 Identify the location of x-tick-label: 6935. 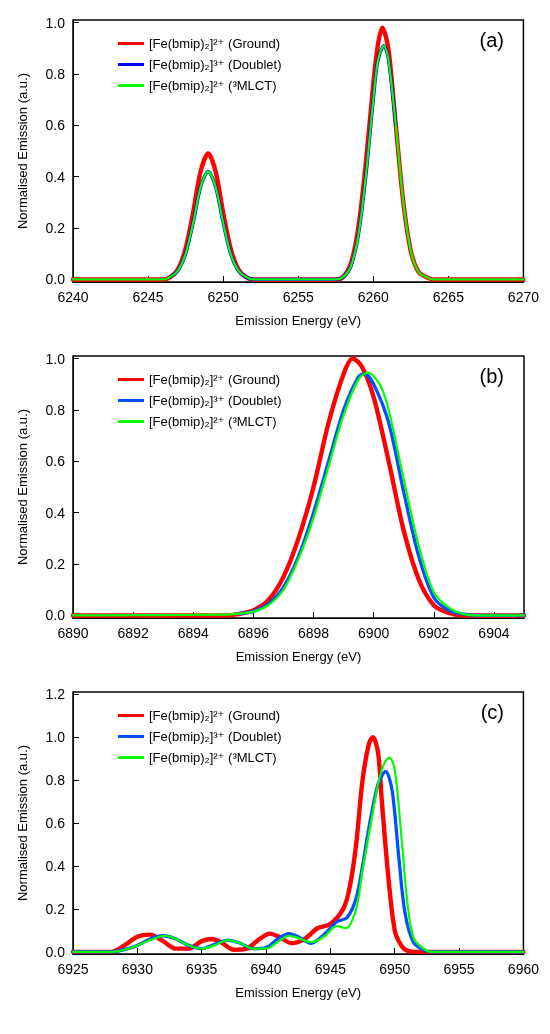
(202, 969).